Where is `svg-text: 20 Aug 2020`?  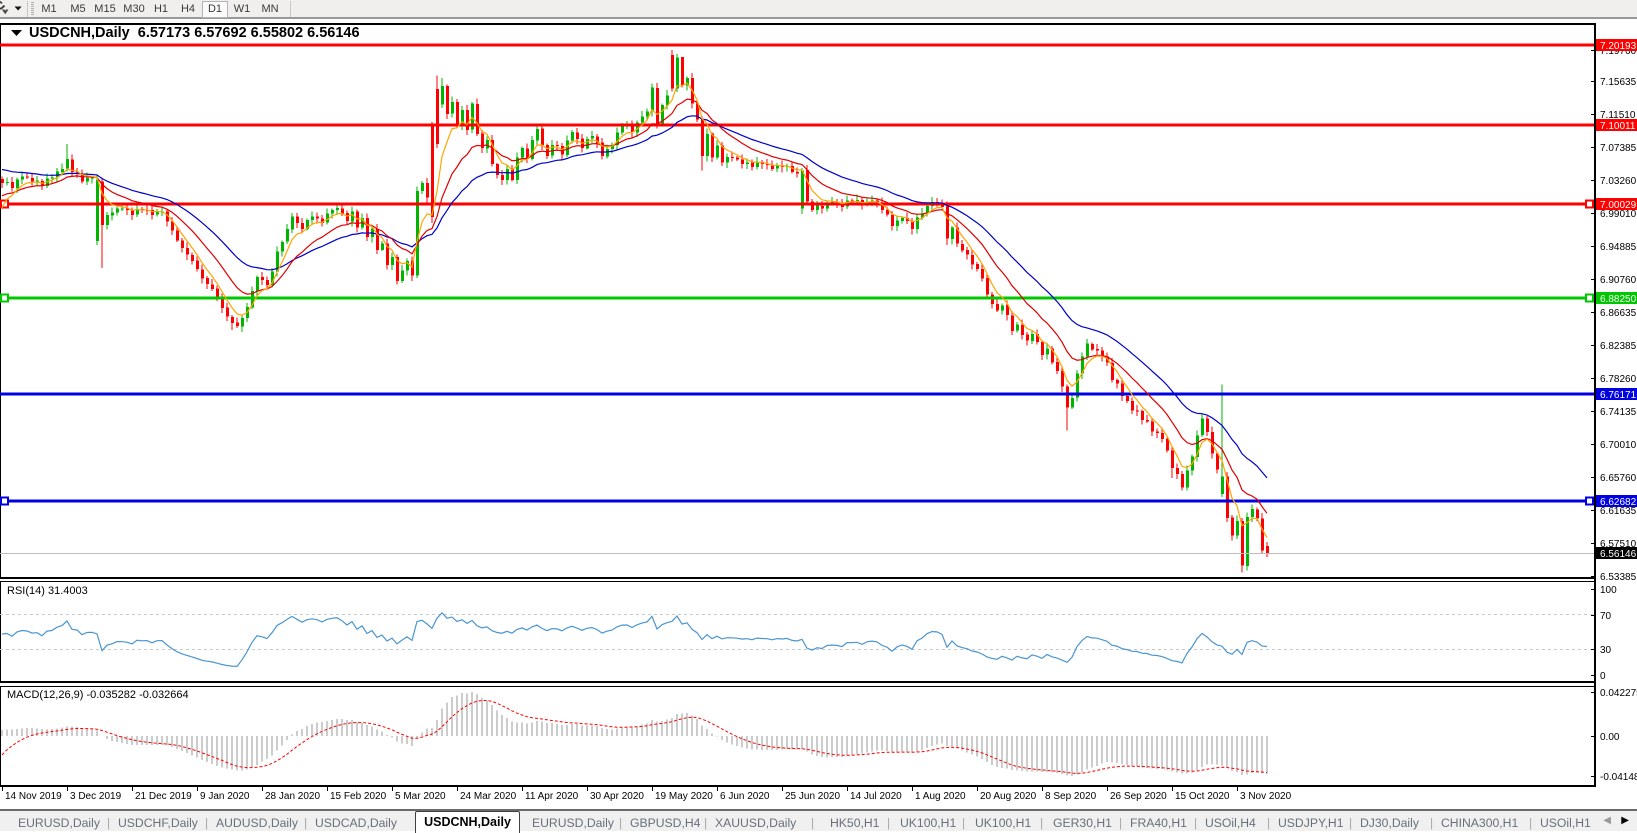 svg-text: 20 Aug 2020 is located at coordinates (1008, 796).